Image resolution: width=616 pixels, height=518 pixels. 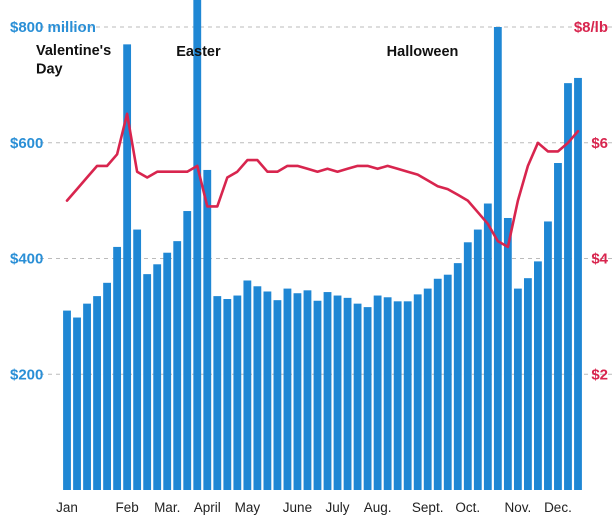 What do you see at coordinates (591, 27) in the screenshot?
I see `right-tick-label: $8/lb` at bounding box center [591, 27].